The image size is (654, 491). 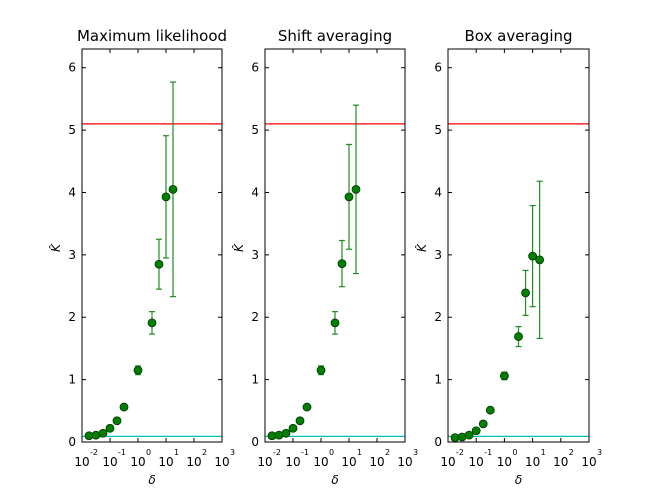 I want to click on chart-title: Box averaging, so click(x=518, y=36).